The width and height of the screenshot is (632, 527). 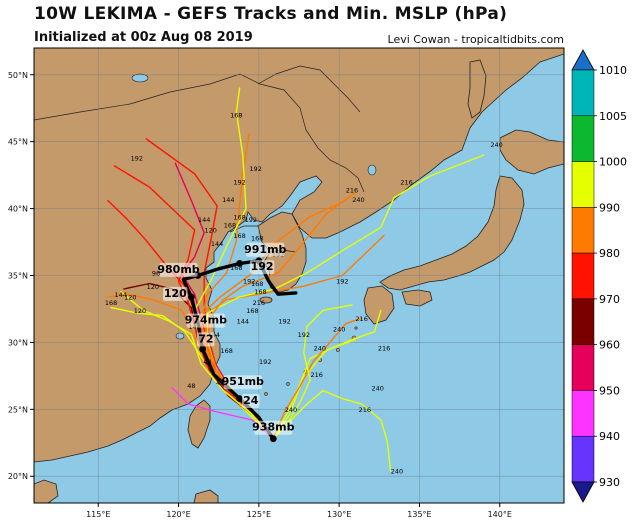 I want to click on land-taiwan, so click(x=199, y=424).